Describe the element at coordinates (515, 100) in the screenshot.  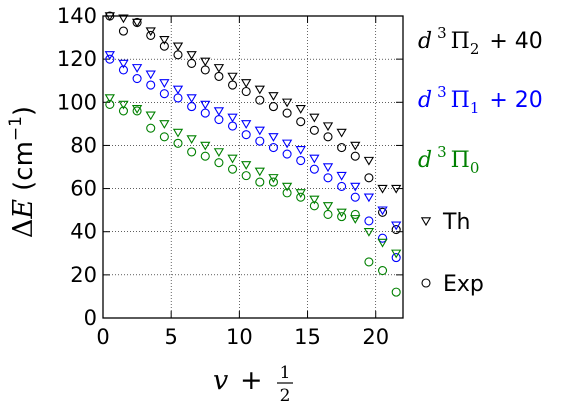
I see `legend-offset: + 20` at that location.